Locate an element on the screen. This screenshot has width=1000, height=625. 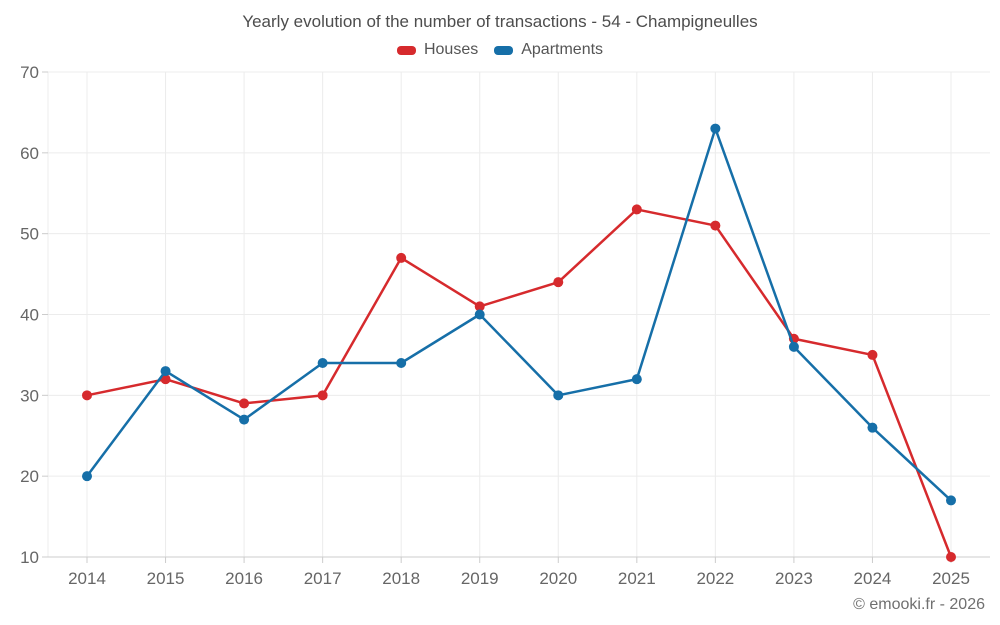
legend-swatch-houses is located at coordinates (406, 50).